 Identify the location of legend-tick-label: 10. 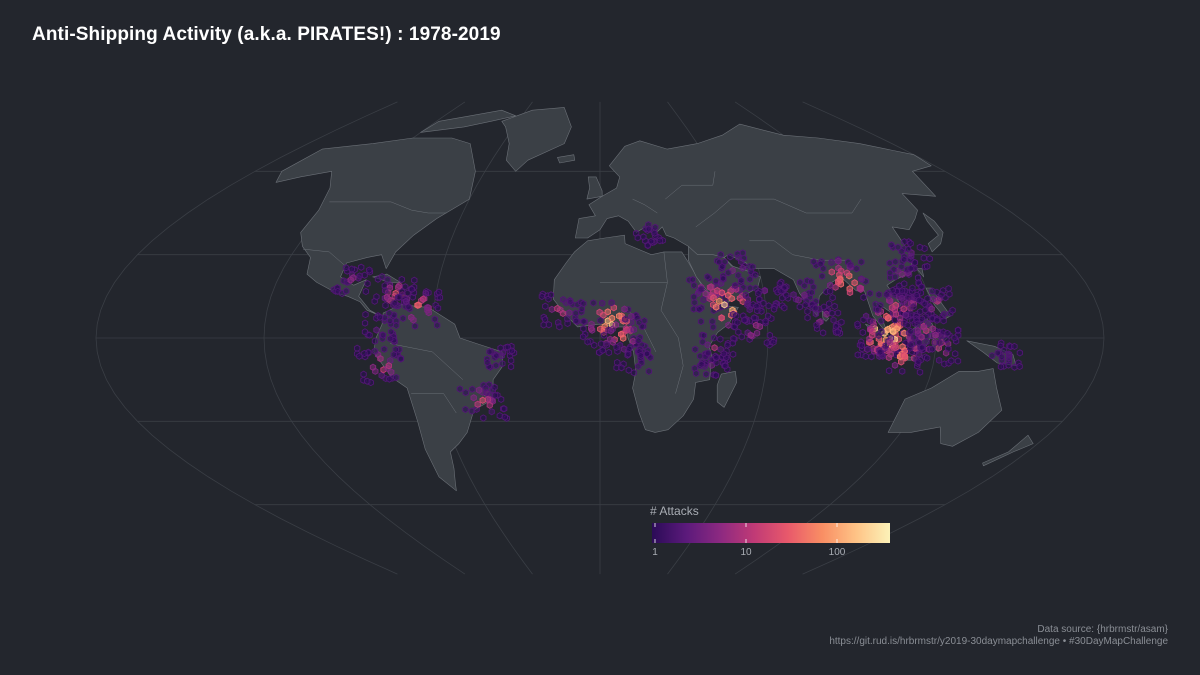
(746, 552).